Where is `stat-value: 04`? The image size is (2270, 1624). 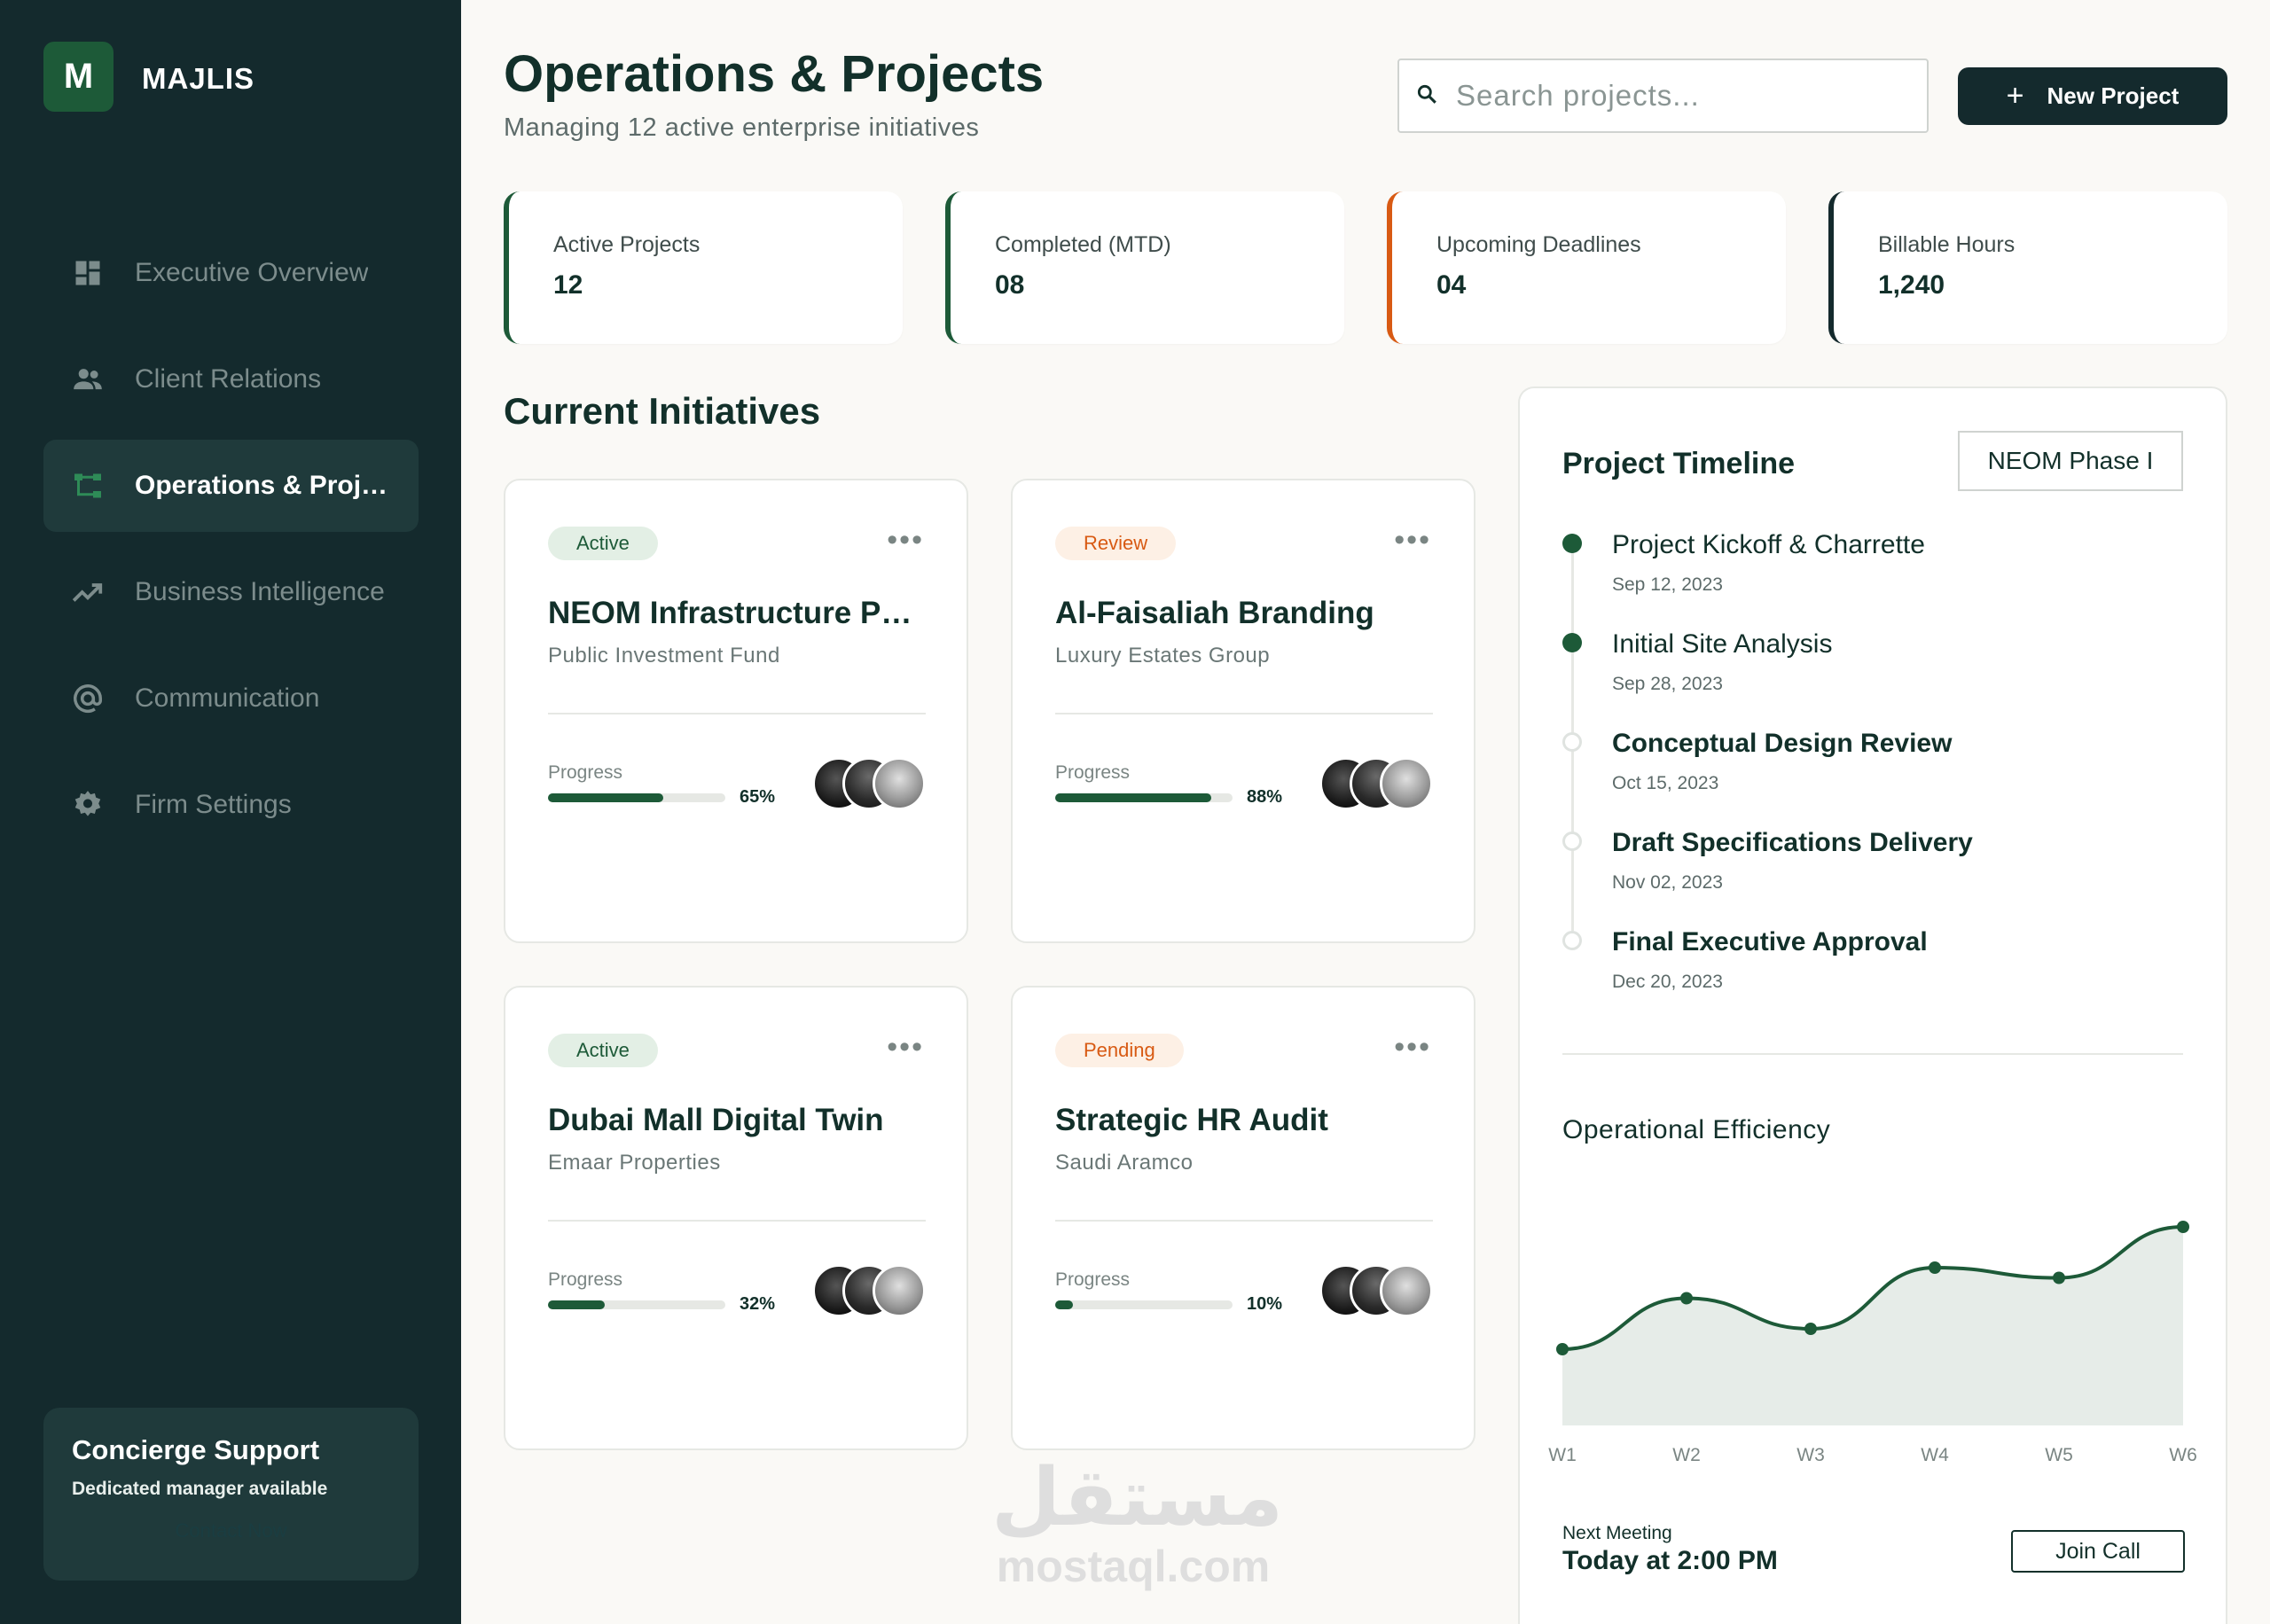 stat-value: 04 is located at coordinates (1452, 285).